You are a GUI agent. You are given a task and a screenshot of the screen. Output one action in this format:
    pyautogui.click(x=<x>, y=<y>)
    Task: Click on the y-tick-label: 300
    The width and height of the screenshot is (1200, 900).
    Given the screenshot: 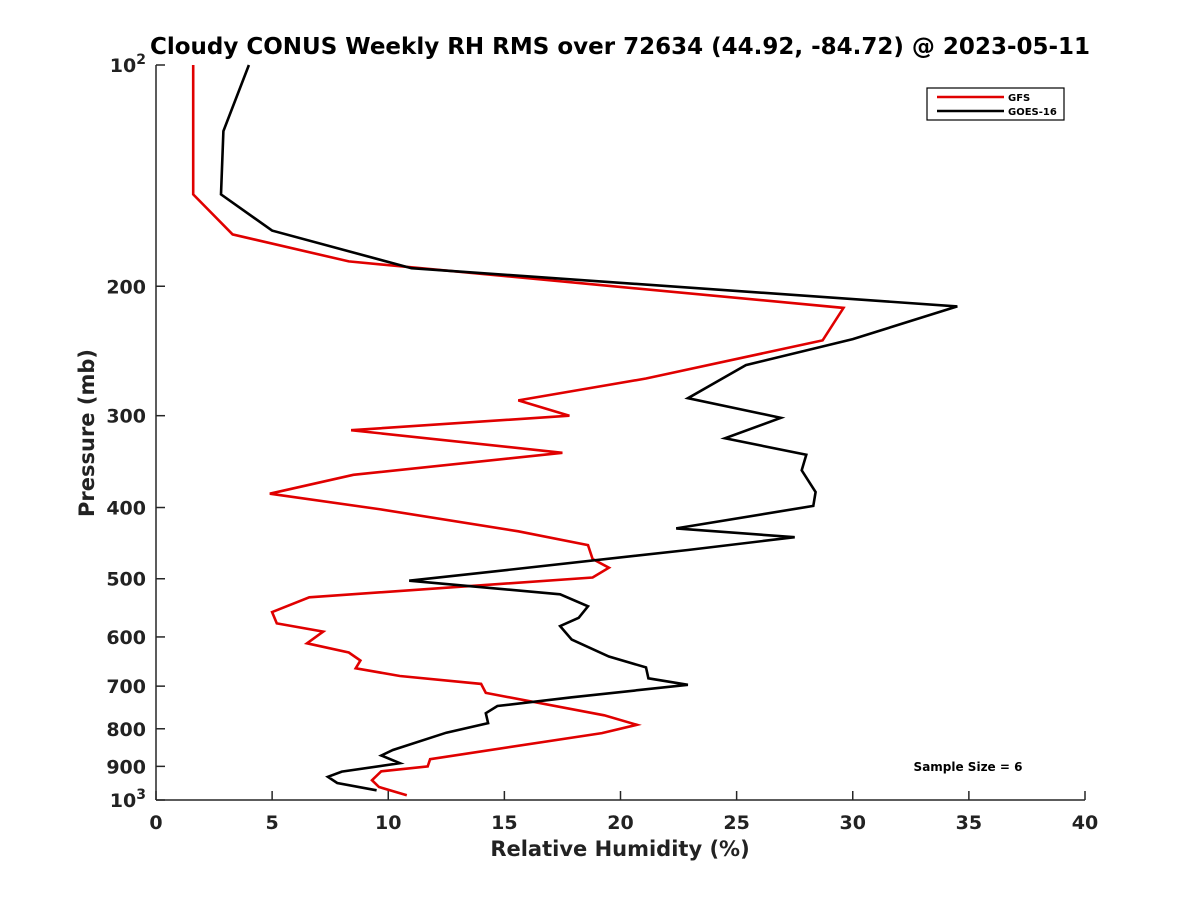 What is the action you would take?
    pyautogui.click(x=126, y=417)
    